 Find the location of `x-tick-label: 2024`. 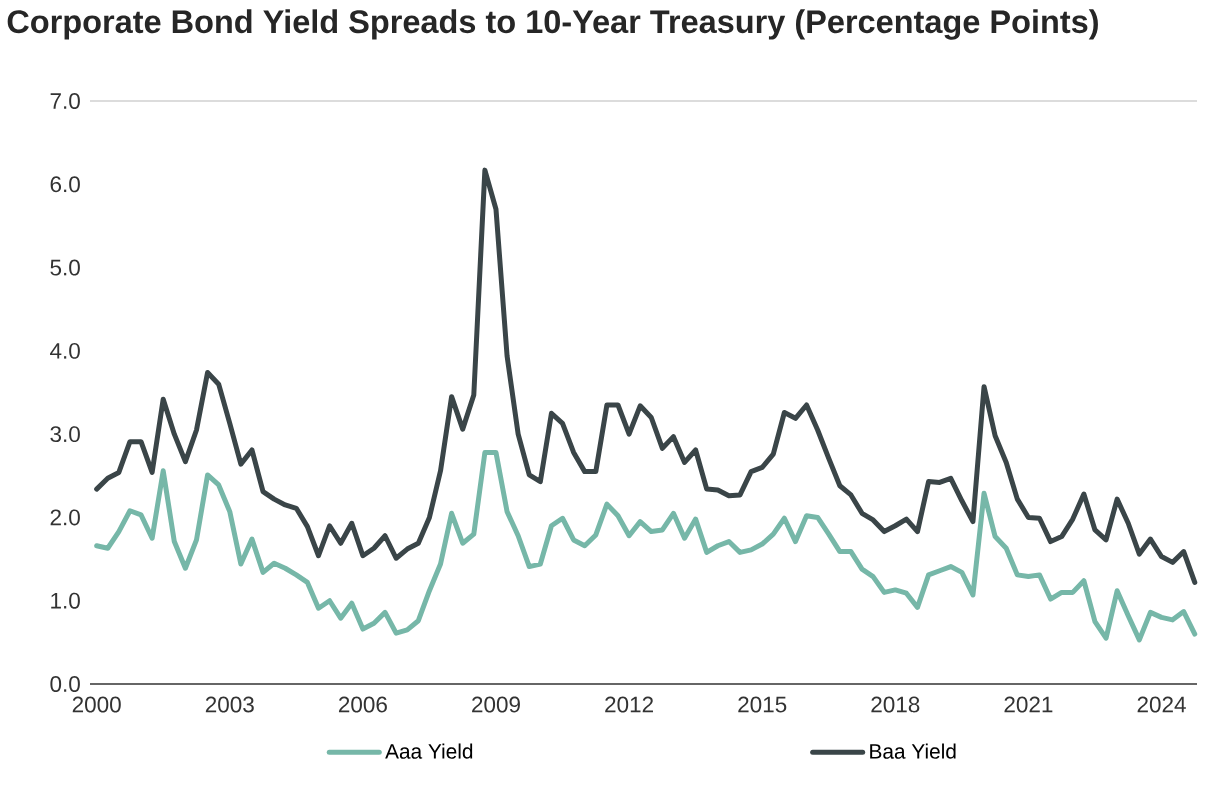

x-tick-label: 2024 is located at coordinates (1161, 704).